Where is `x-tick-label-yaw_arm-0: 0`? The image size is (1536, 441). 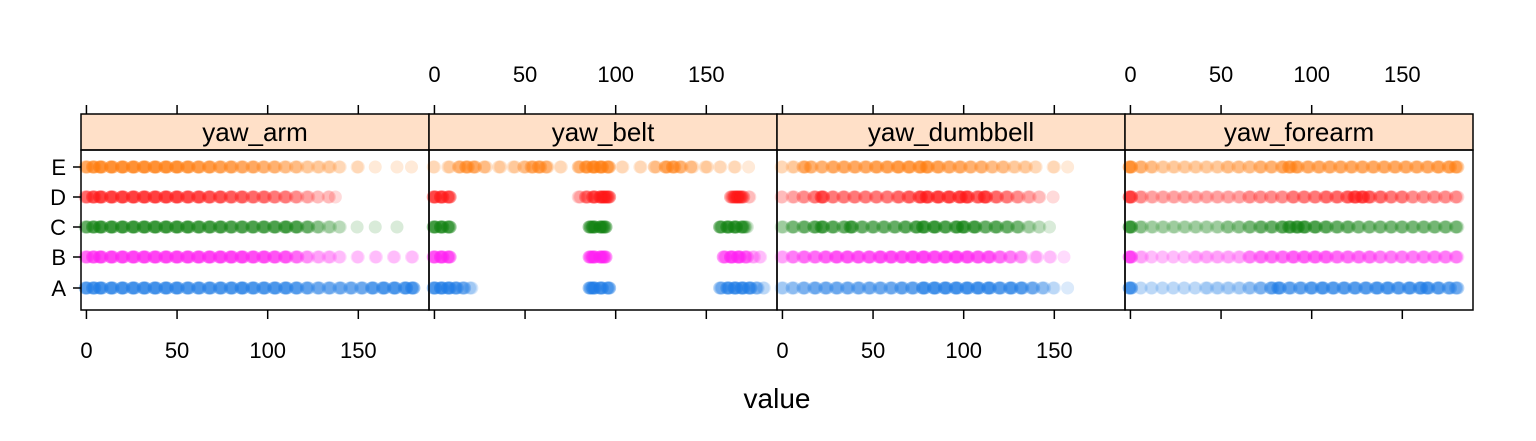 x-tick-label-yaw_arm-0: 0 is located at coordinates (86, 350).